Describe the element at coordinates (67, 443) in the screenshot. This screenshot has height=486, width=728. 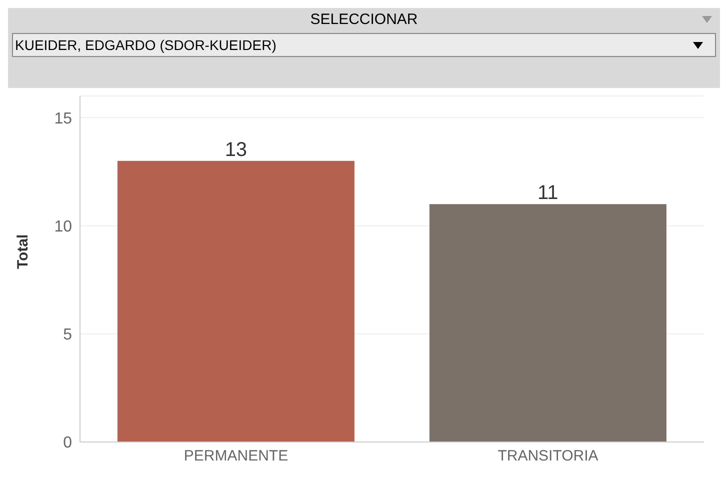
I see `y-tick-label: 0` at that location.